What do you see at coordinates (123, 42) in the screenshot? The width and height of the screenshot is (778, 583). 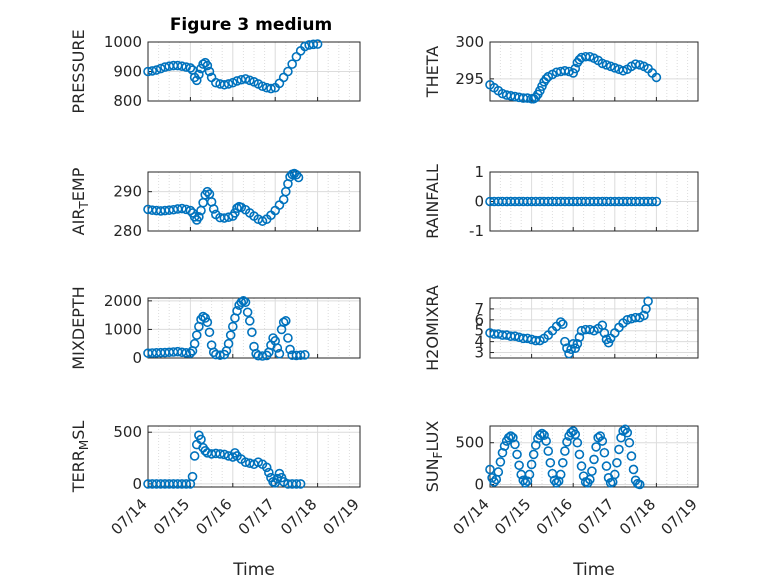 I see `y-tick-label: 1000` at bounding box center [123, 42].